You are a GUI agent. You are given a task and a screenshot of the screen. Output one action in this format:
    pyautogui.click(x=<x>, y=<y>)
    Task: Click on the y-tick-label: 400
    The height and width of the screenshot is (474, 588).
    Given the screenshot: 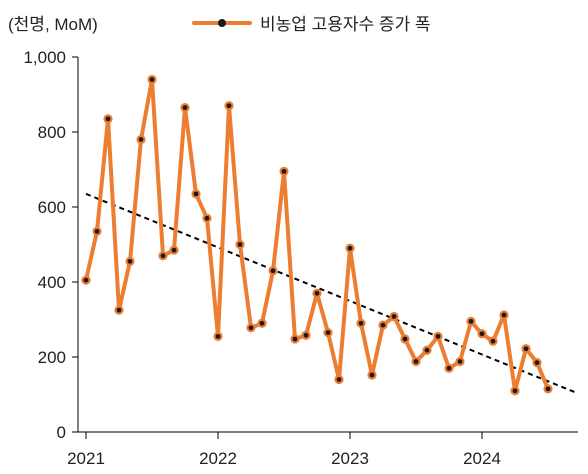 What is the action you would take?
    pyautogui.click(x=52, y=282)
    